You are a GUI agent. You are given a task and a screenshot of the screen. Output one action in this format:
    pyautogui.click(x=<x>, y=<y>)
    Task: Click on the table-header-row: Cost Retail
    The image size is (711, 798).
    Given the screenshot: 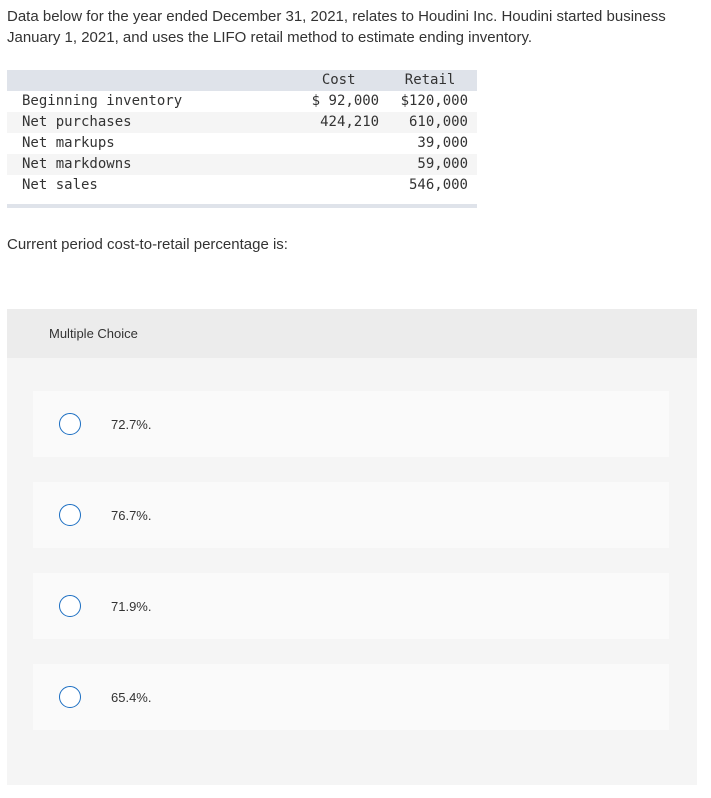 What is the action you would take?
    pyautogui.click(x=242, y=80)
    